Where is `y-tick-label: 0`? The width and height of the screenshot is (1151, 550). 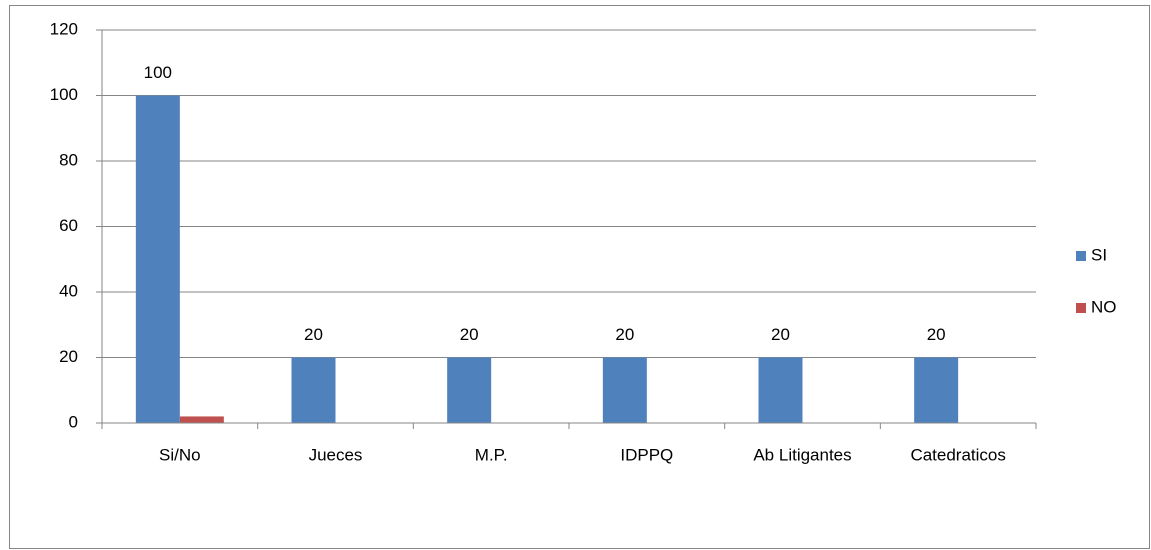
y-tick-label: 0 is located at coordinates (73, 421).